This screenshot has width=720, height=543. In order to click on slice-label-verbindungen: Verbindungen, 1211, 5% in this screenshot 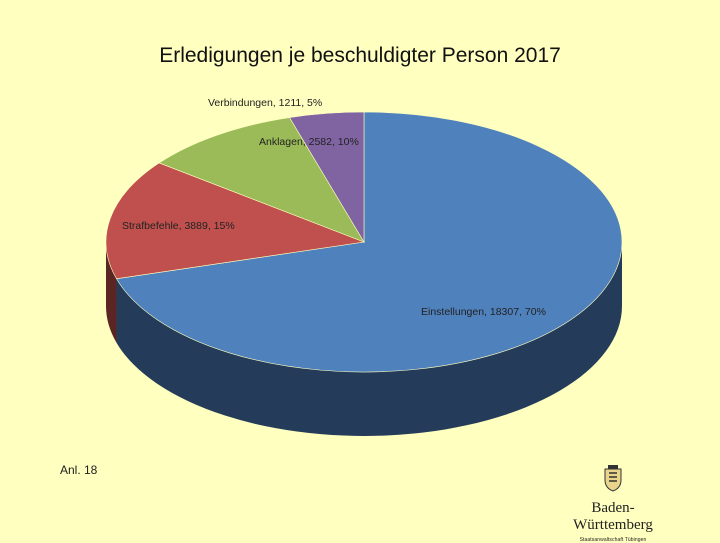, I will do `click(265, 103)`.